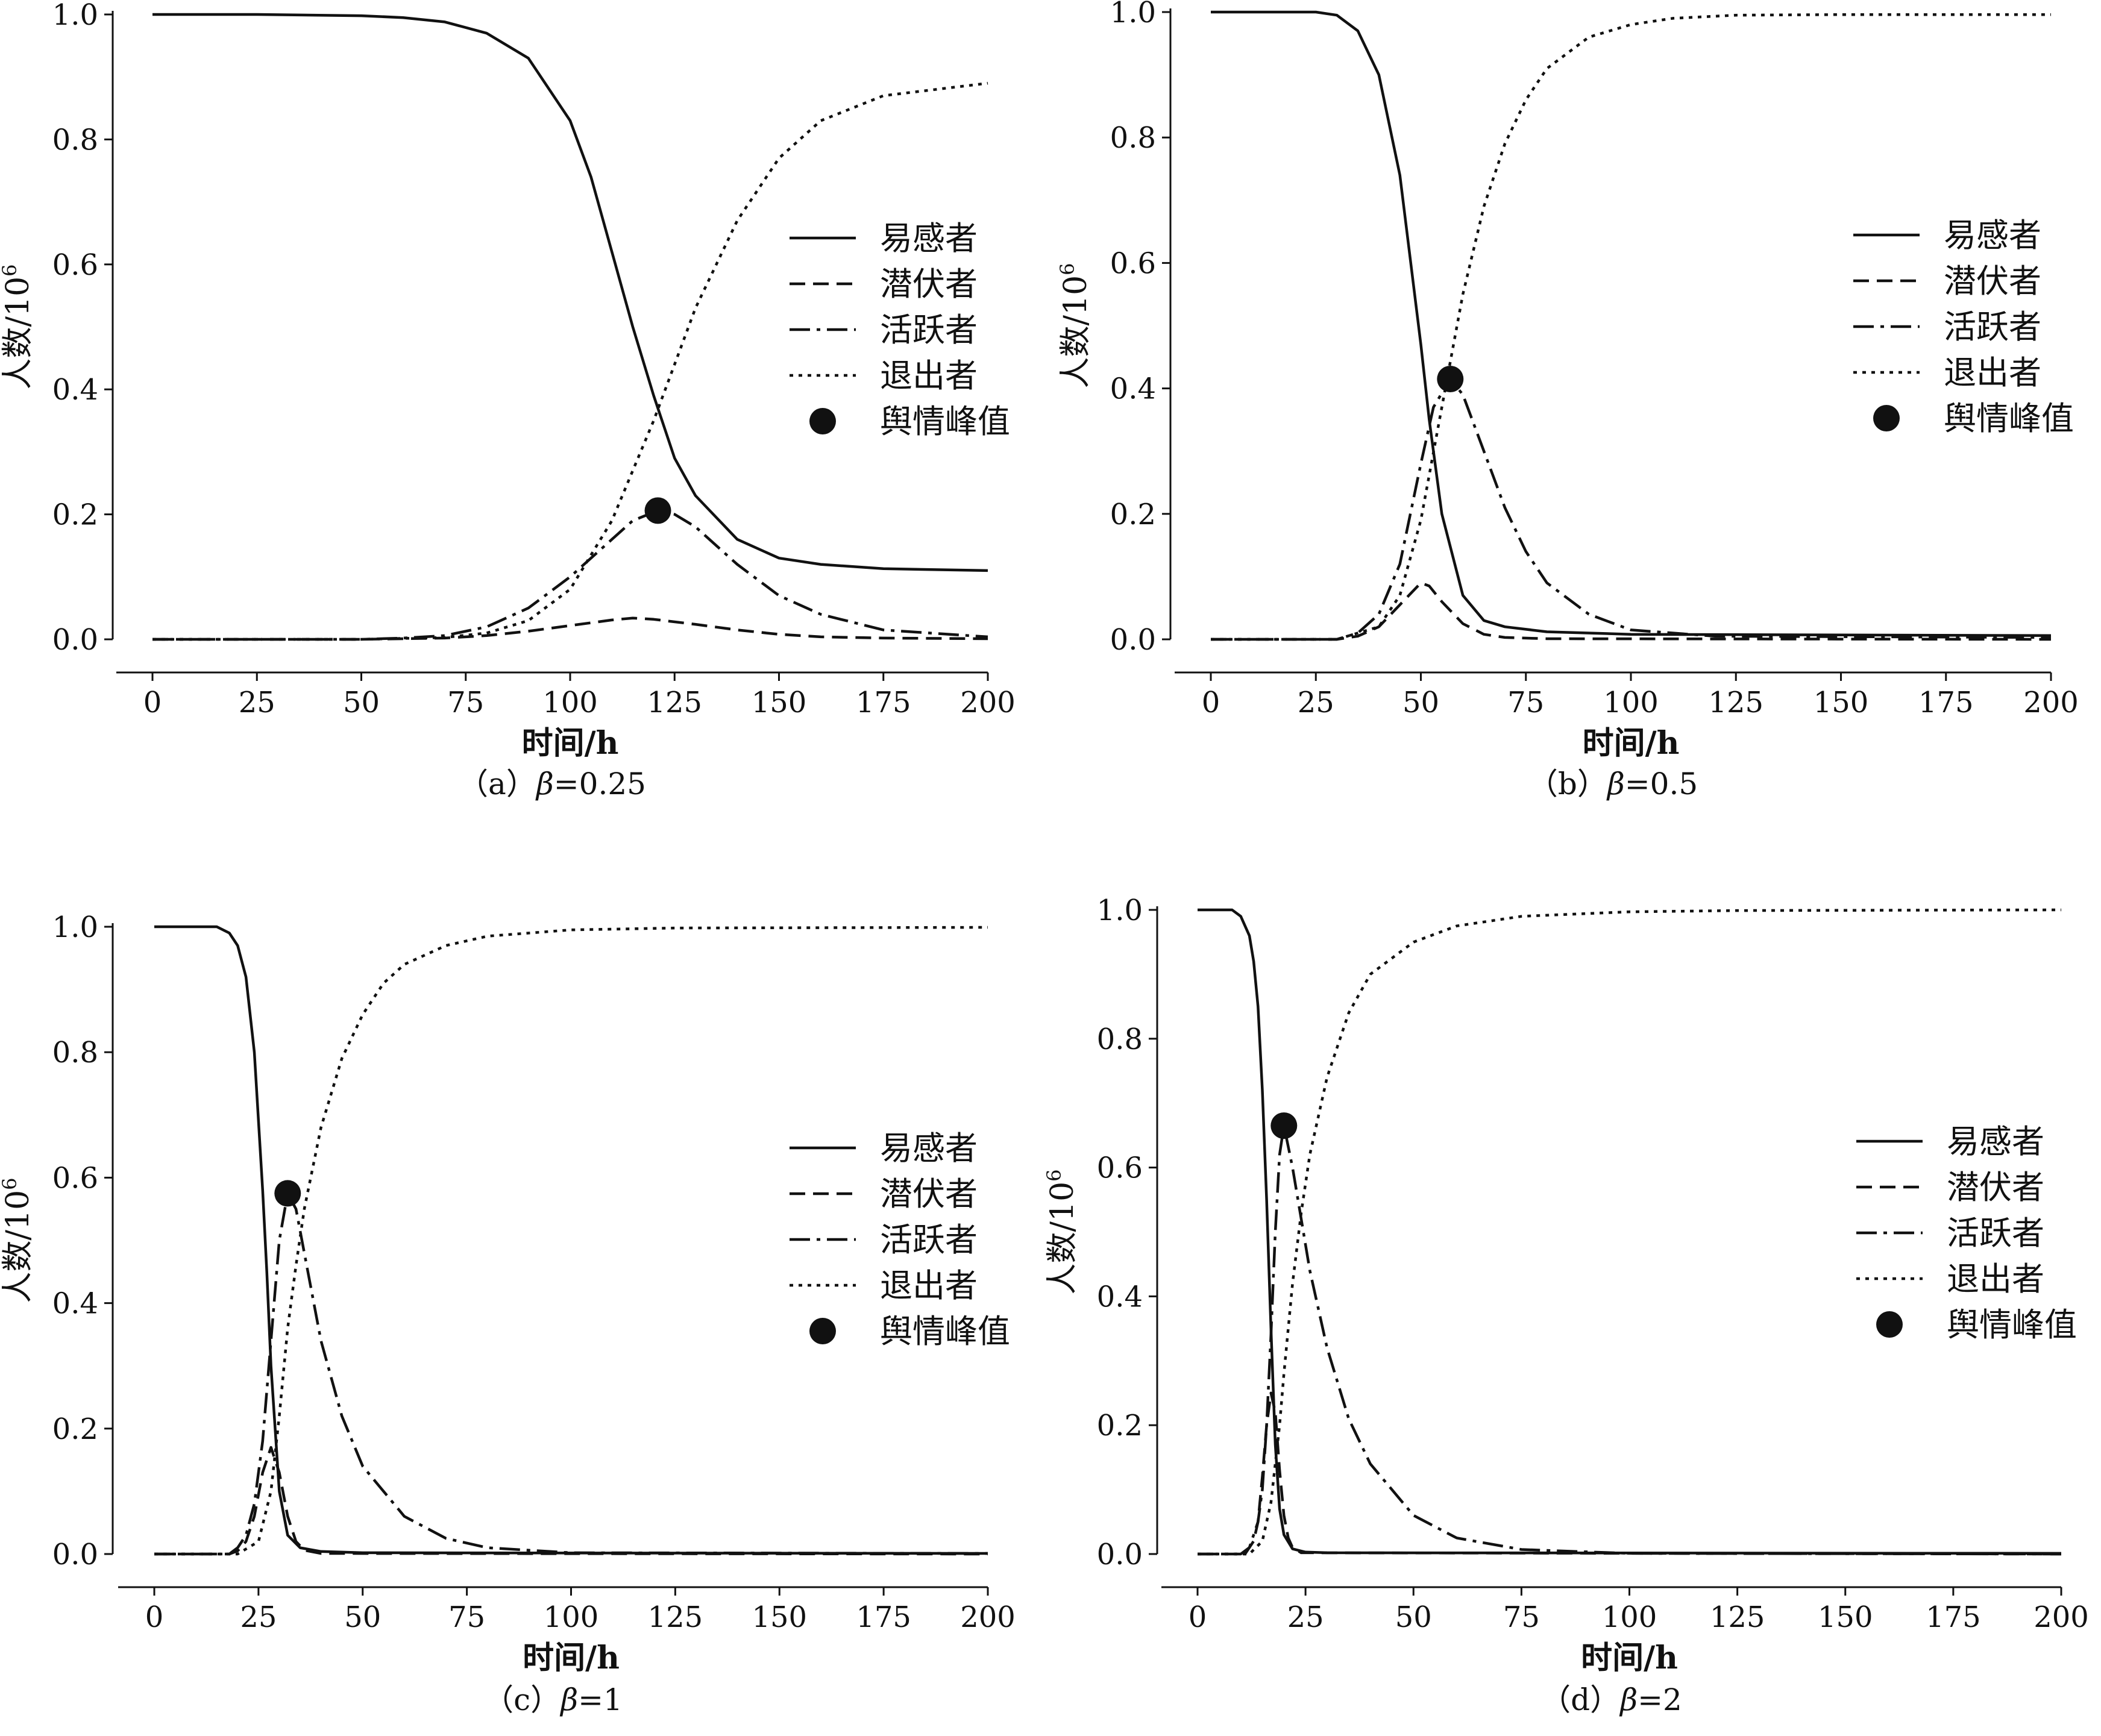 This screenshot has width=2101, height=1736. What do you see at coordinates (552, 783) in the screenshot?
I see `panel-caption: （a）β=0.25` at bounding box center [552, 783].